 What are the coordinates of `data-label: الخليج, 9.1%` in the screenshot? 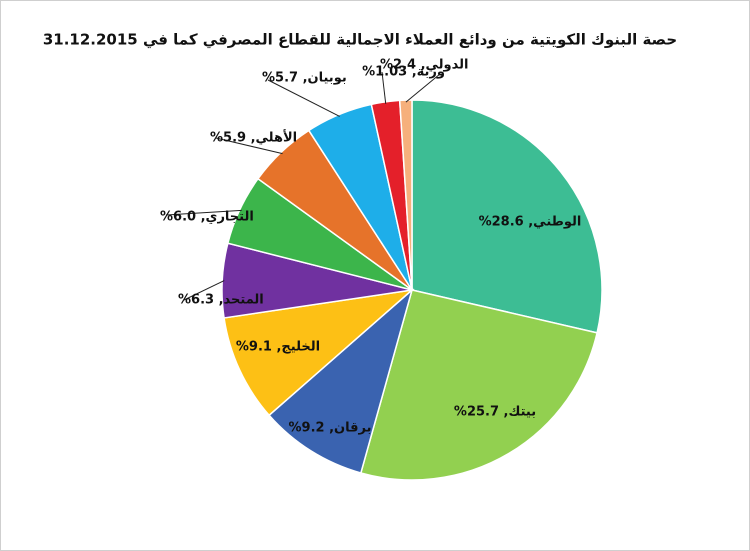 It's located at (278, 347).